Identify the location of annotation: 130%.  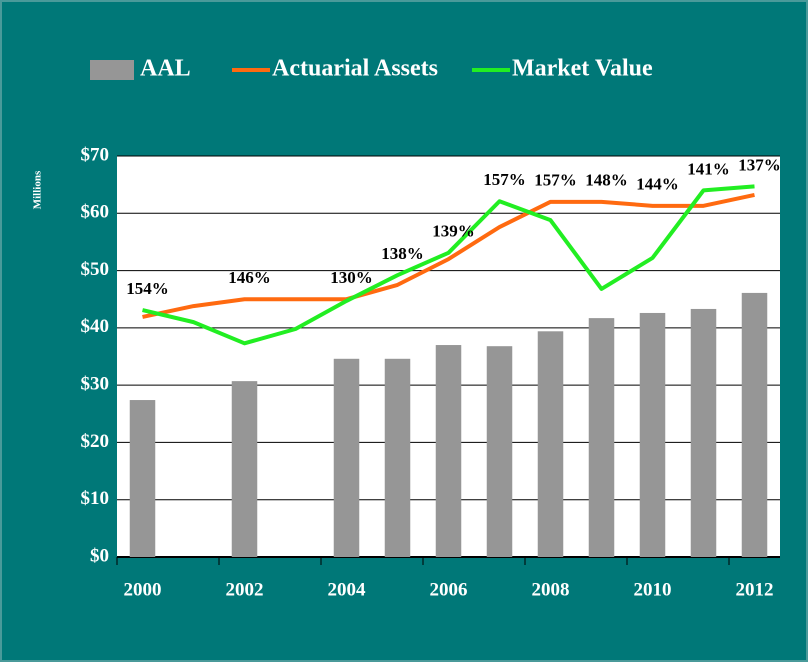
(351, 277).